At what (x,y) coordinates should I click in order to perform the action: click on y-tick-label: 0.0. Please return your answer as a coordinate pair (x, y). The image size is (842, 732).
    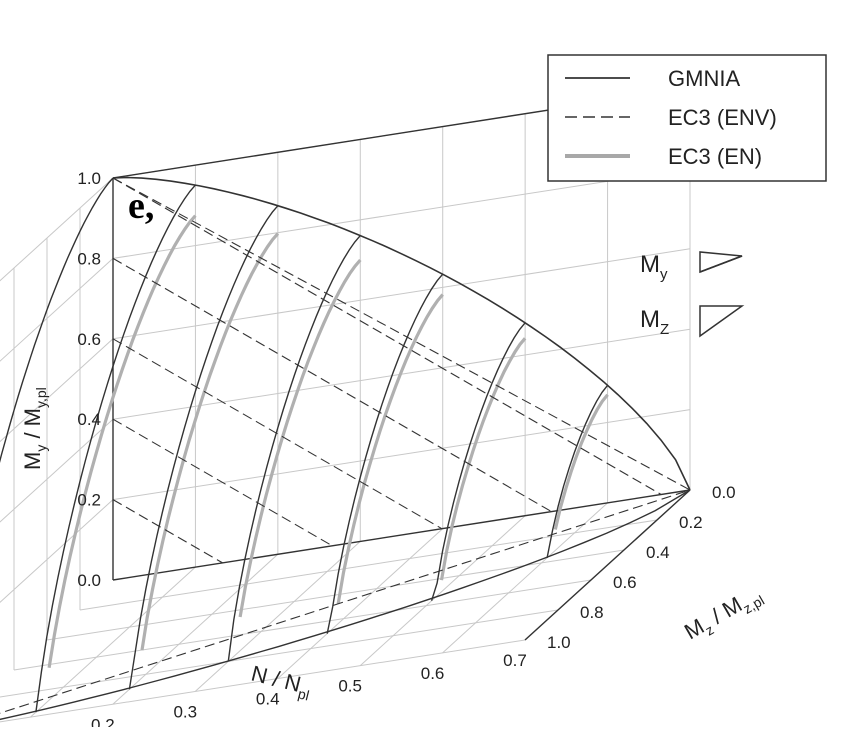
    Looking at the image, I should click on (89, 580).